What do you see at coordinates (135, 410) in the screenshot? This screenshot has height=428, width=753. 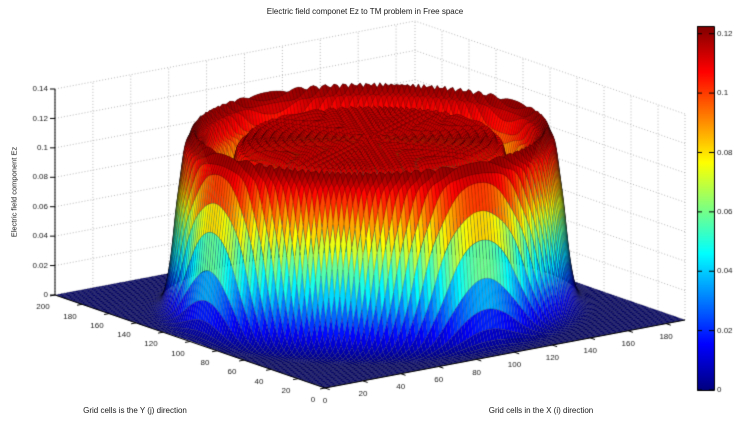 I see `y-axis-label: Grid cells is the Y (j) direction` at bounding box center [135, 410].